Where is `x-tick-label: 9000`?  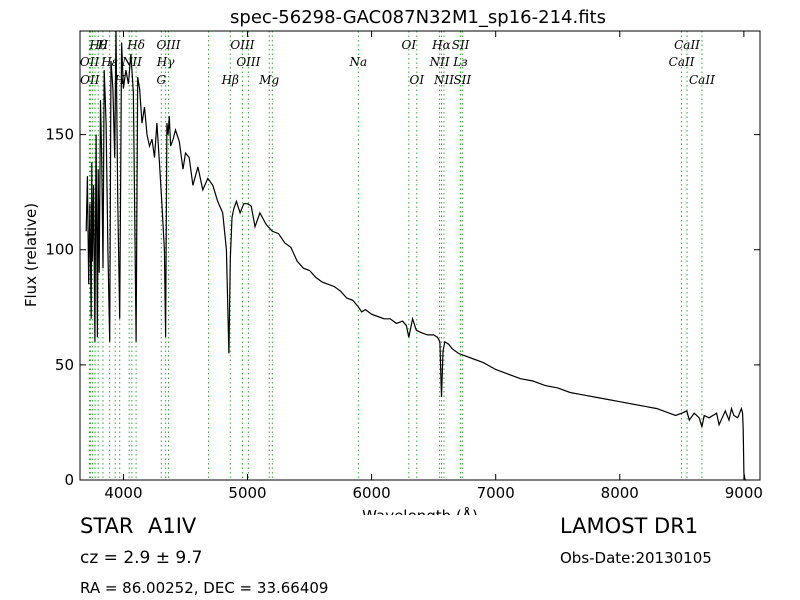
x-tick-label: 9000 is located at coordinates (744, 493).